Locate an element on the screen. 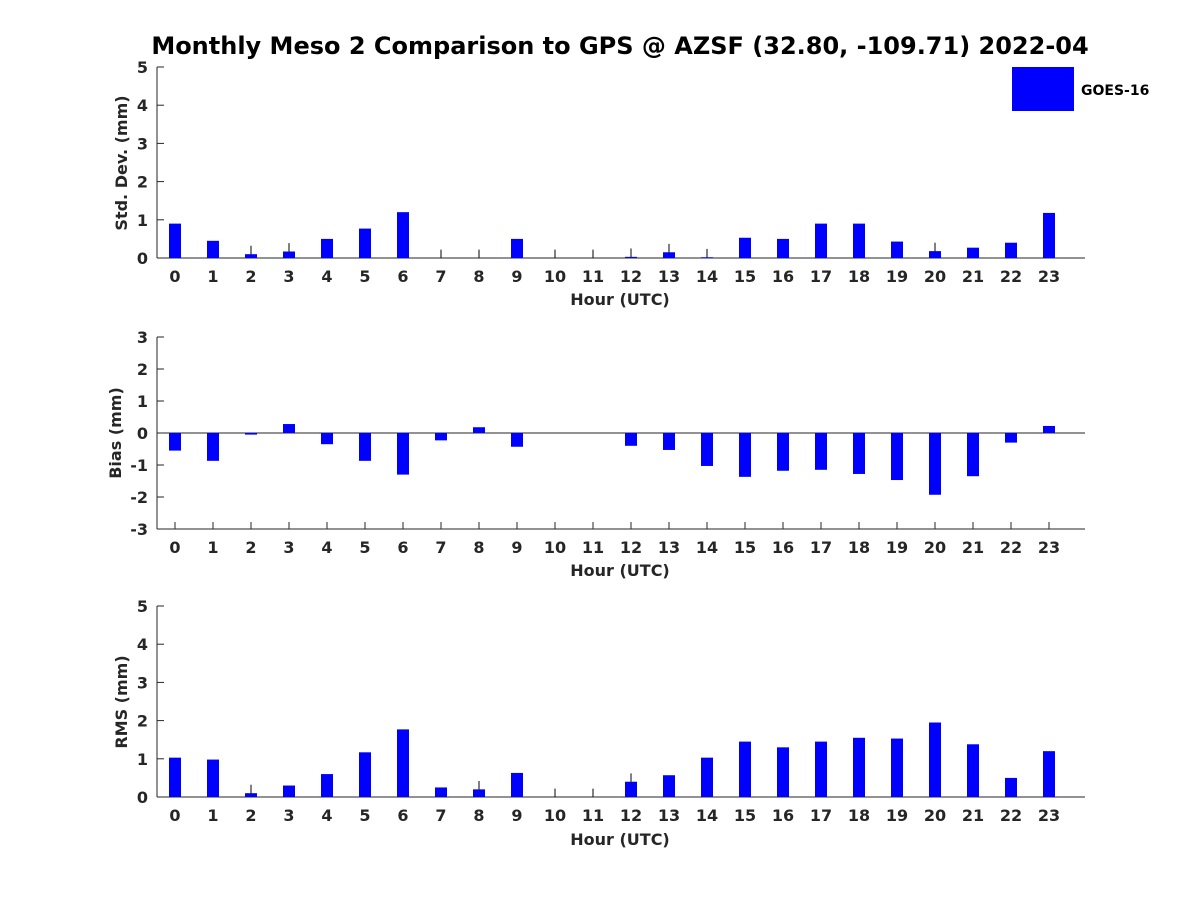 This screenshot has width=1200, height=900. bias-xtick-label: 4 is located at coordinates (326, 547).